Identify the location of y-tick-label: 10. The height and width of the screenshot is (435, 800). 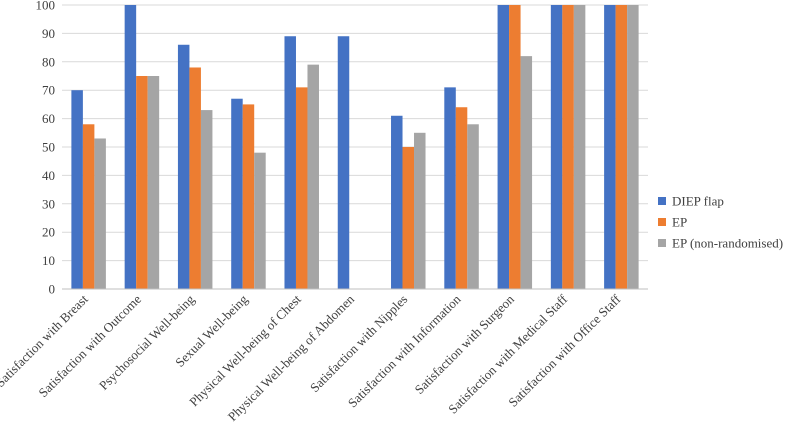
(48, 260).